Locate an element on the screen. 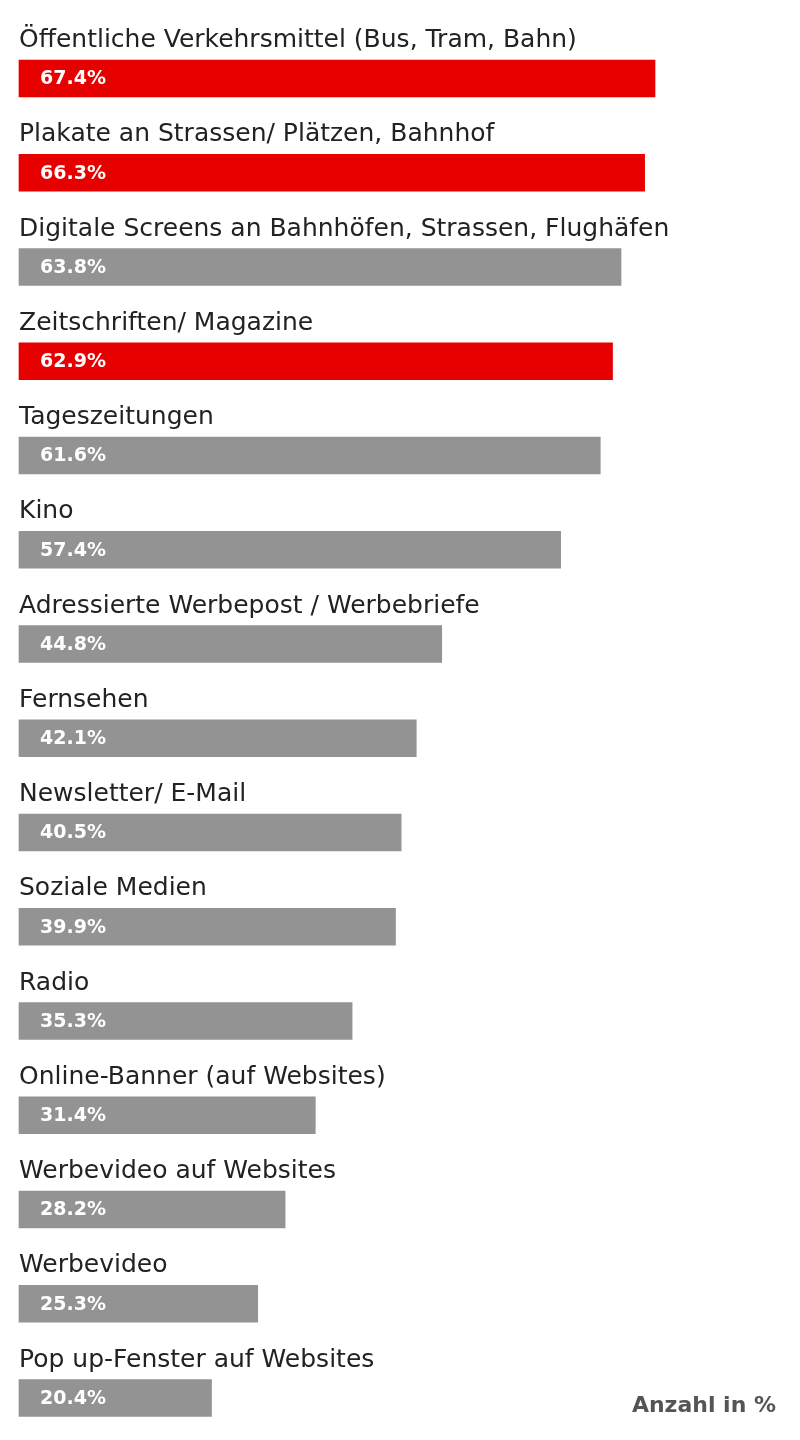 The height and width of the screenshot is (1440, 800). data-label: 63.8% is located at coordinates (73, 265).